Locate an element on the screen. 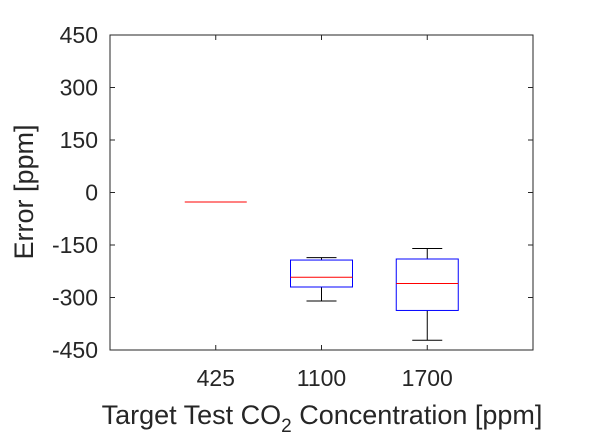 The image size is (590, 446). x-axis-label-prefix: Target Test CO is located at coordinates (192, 415).